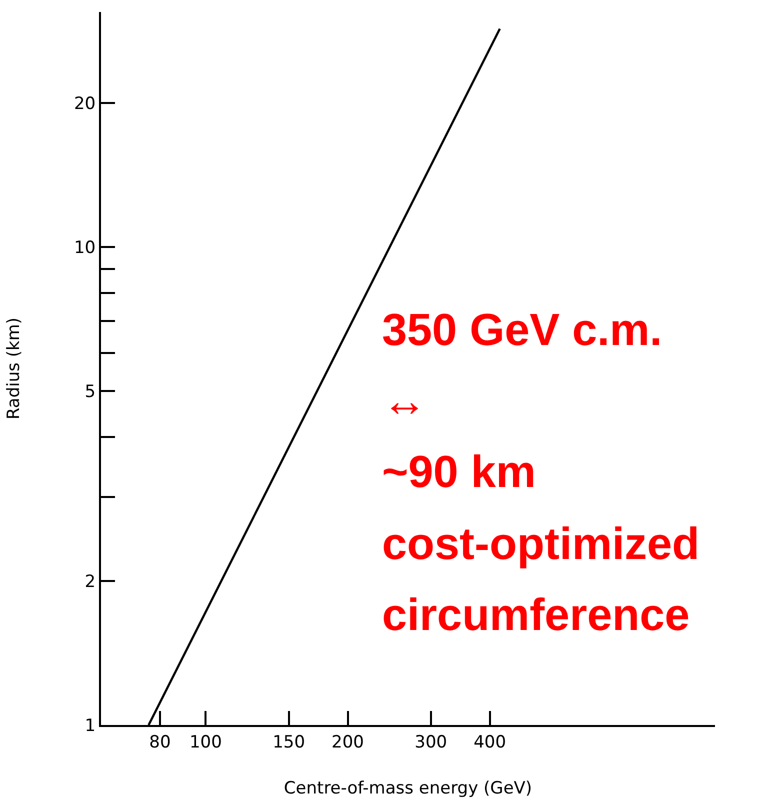 This screenshot has height=806, width=771. I want to click on annotation: circumference, so click(536, 614).